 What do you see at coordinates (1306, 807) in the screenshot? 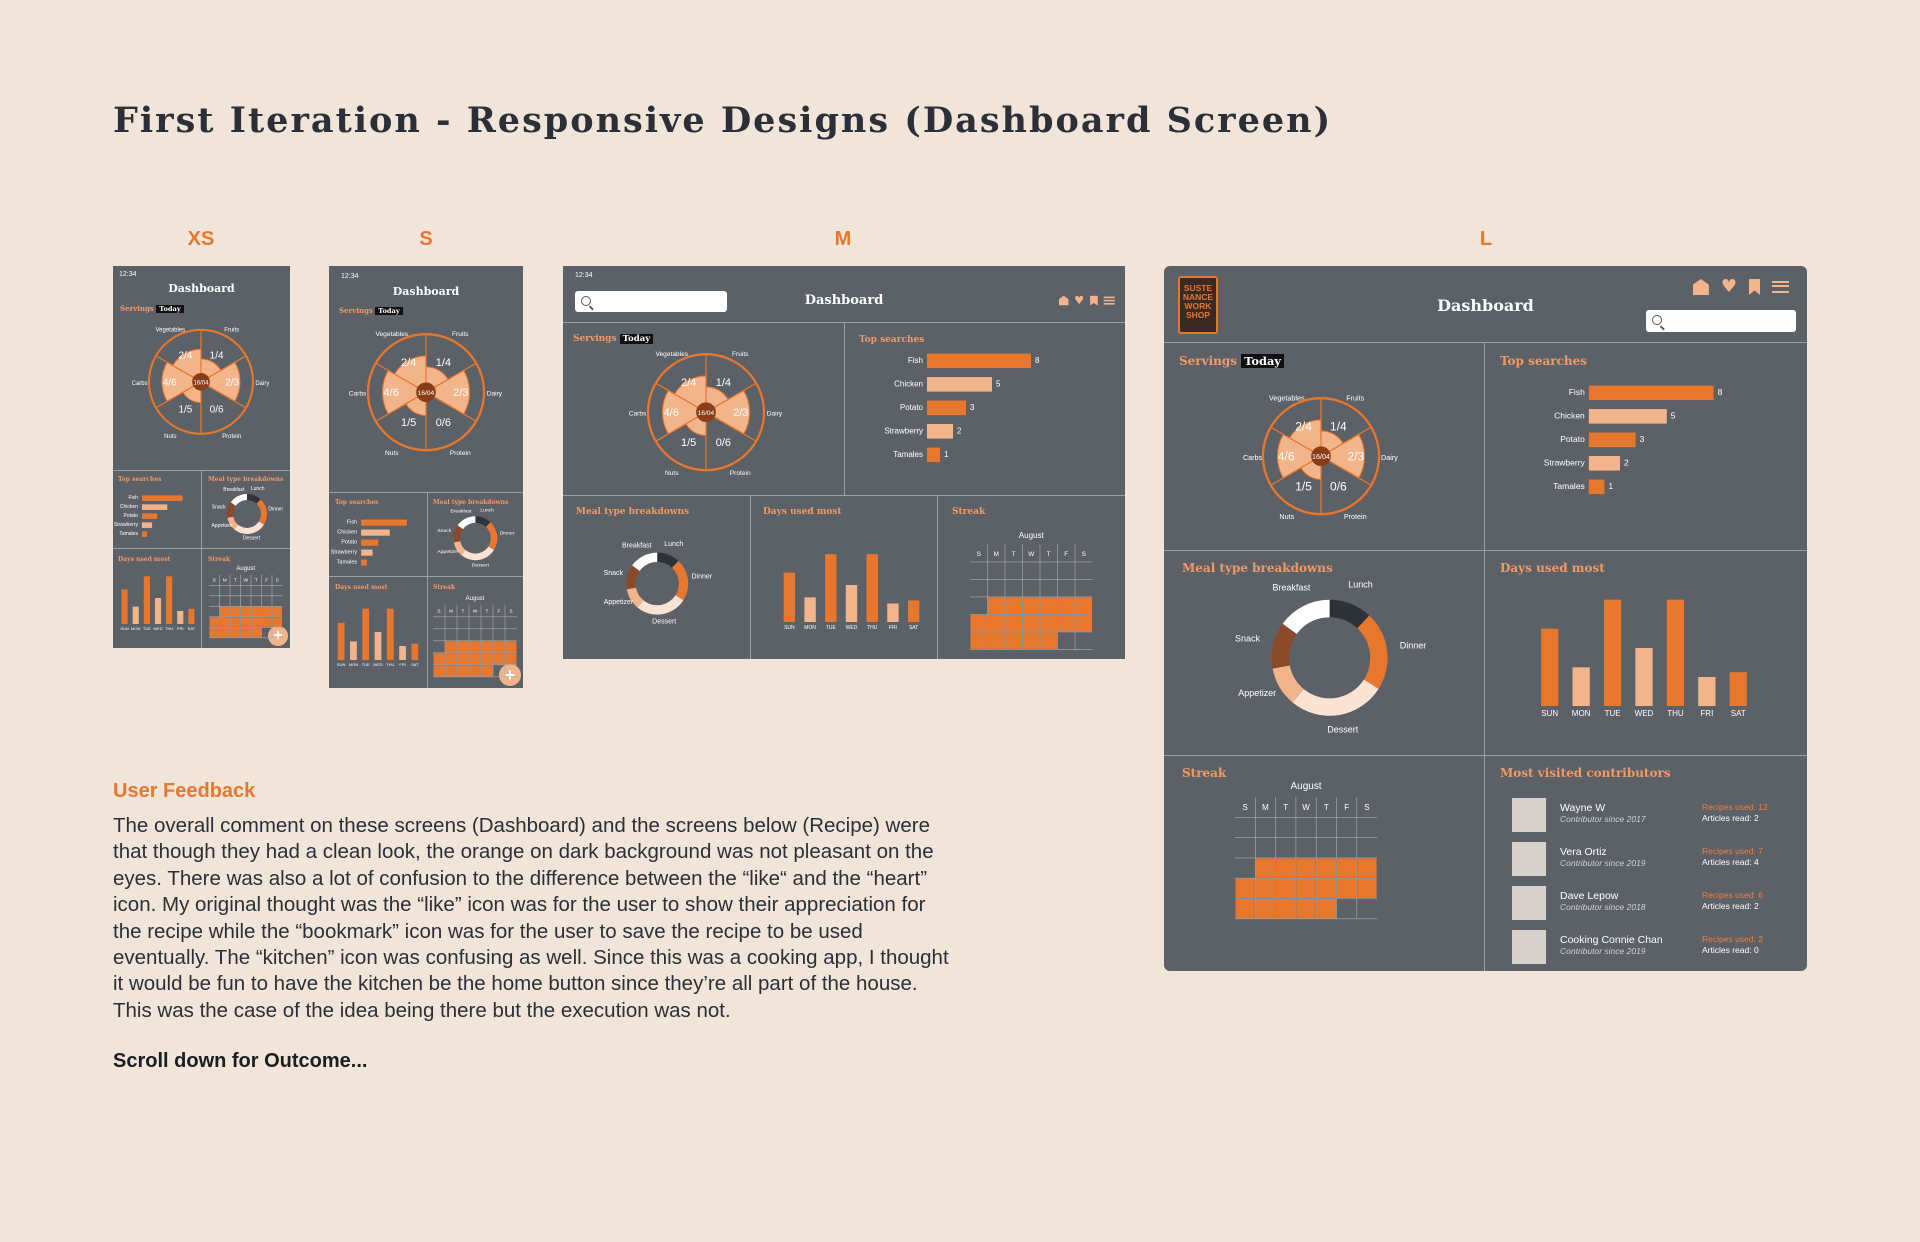
I see `streak-weekday-label: W` at bounding box center [1306, 807].